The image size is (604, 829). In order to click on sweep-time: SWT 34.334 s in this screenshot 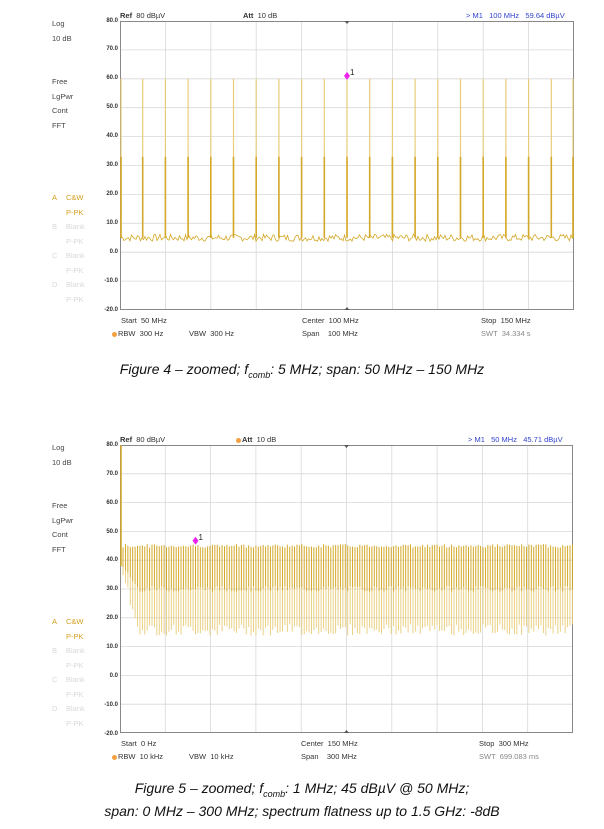, I will do `click(506, 333)`.